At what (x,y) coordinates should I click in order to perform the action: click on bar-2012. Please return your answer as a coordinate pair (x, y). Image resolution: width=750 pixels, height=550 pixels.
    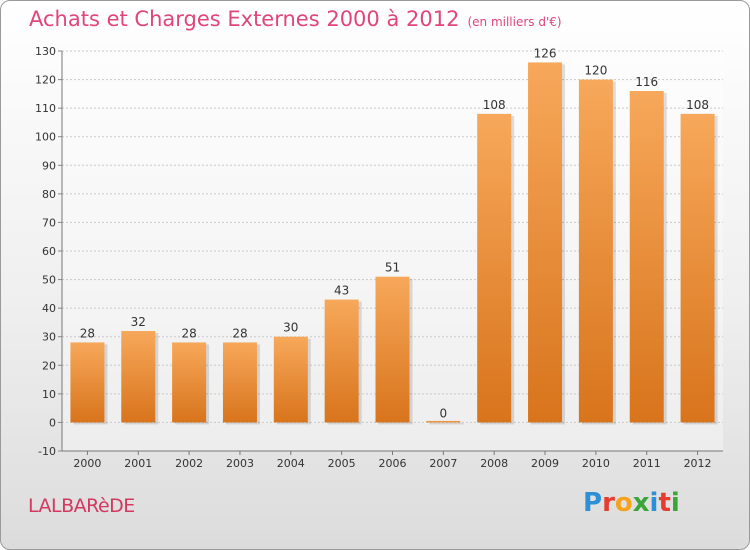
    Looking at the image, I should click on (697, 268).